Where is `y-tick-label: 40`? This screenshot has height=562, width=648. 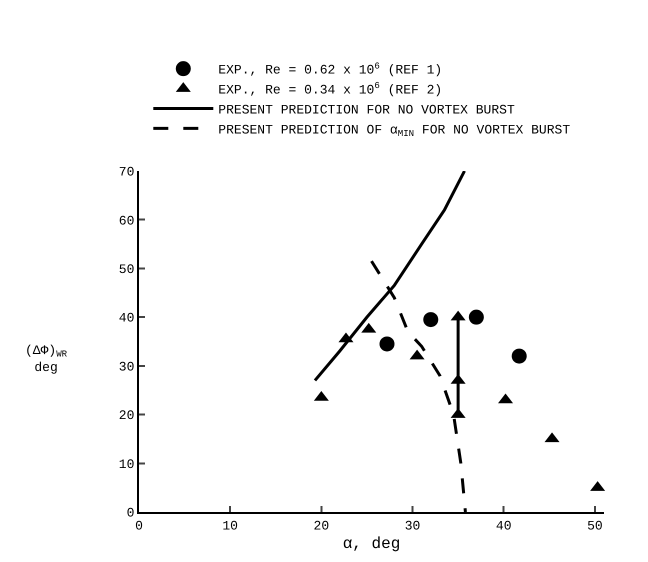 y-tick-label: 40 is located at coordinates (126, 318).